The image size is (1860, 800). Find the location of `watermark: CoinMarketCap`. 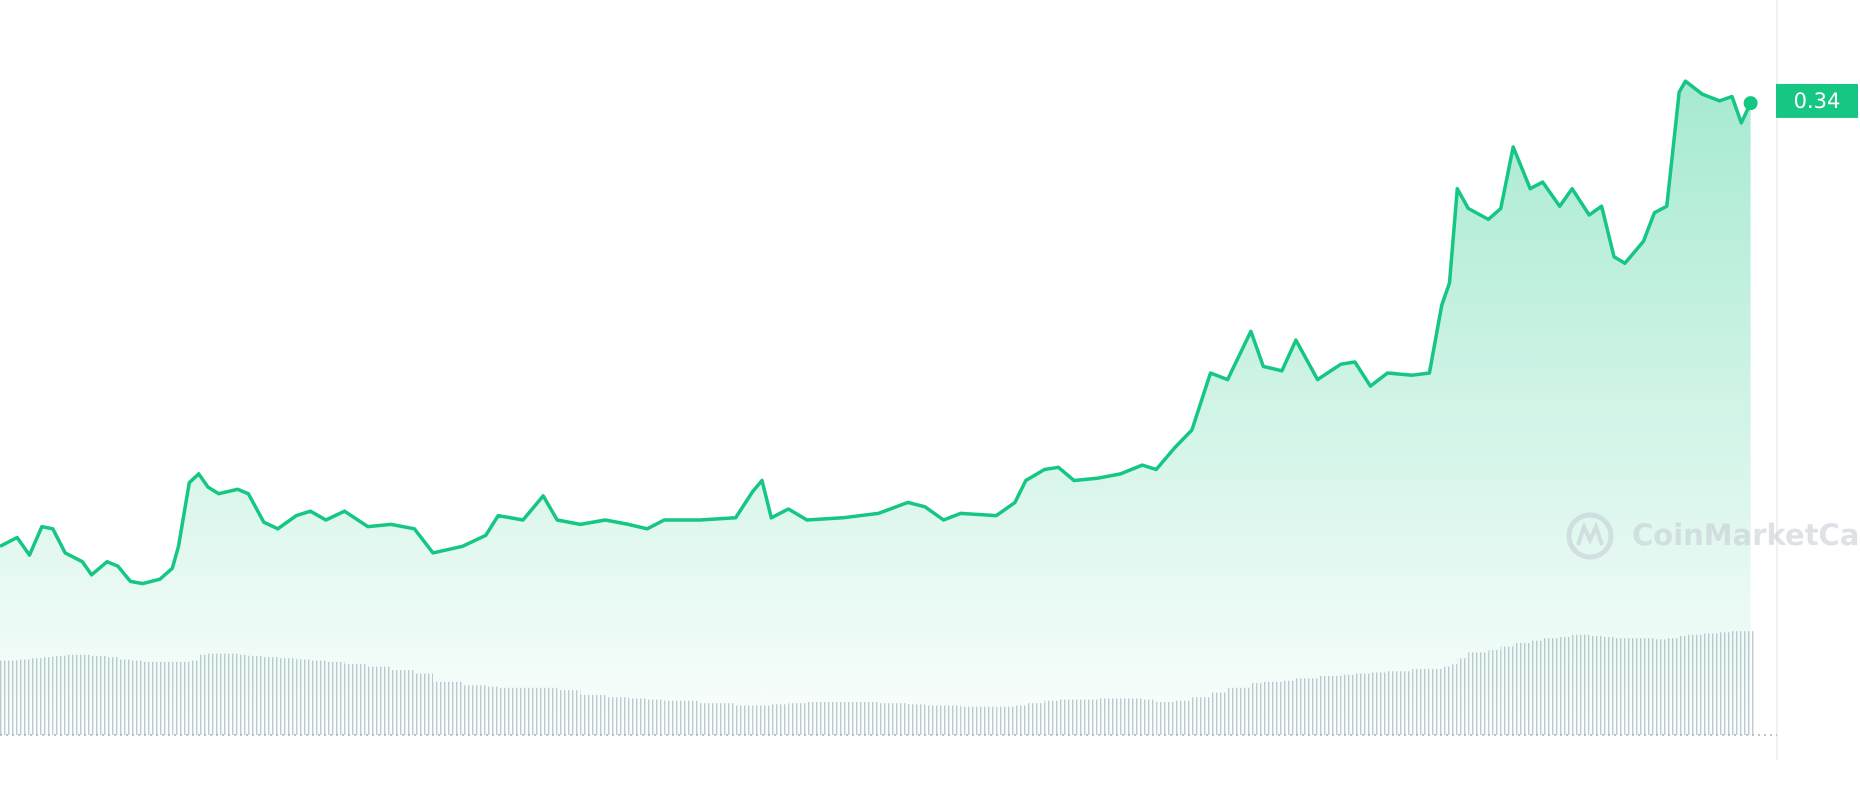

watermark: CoinMarketCap is located at coordinates (1713, 536).